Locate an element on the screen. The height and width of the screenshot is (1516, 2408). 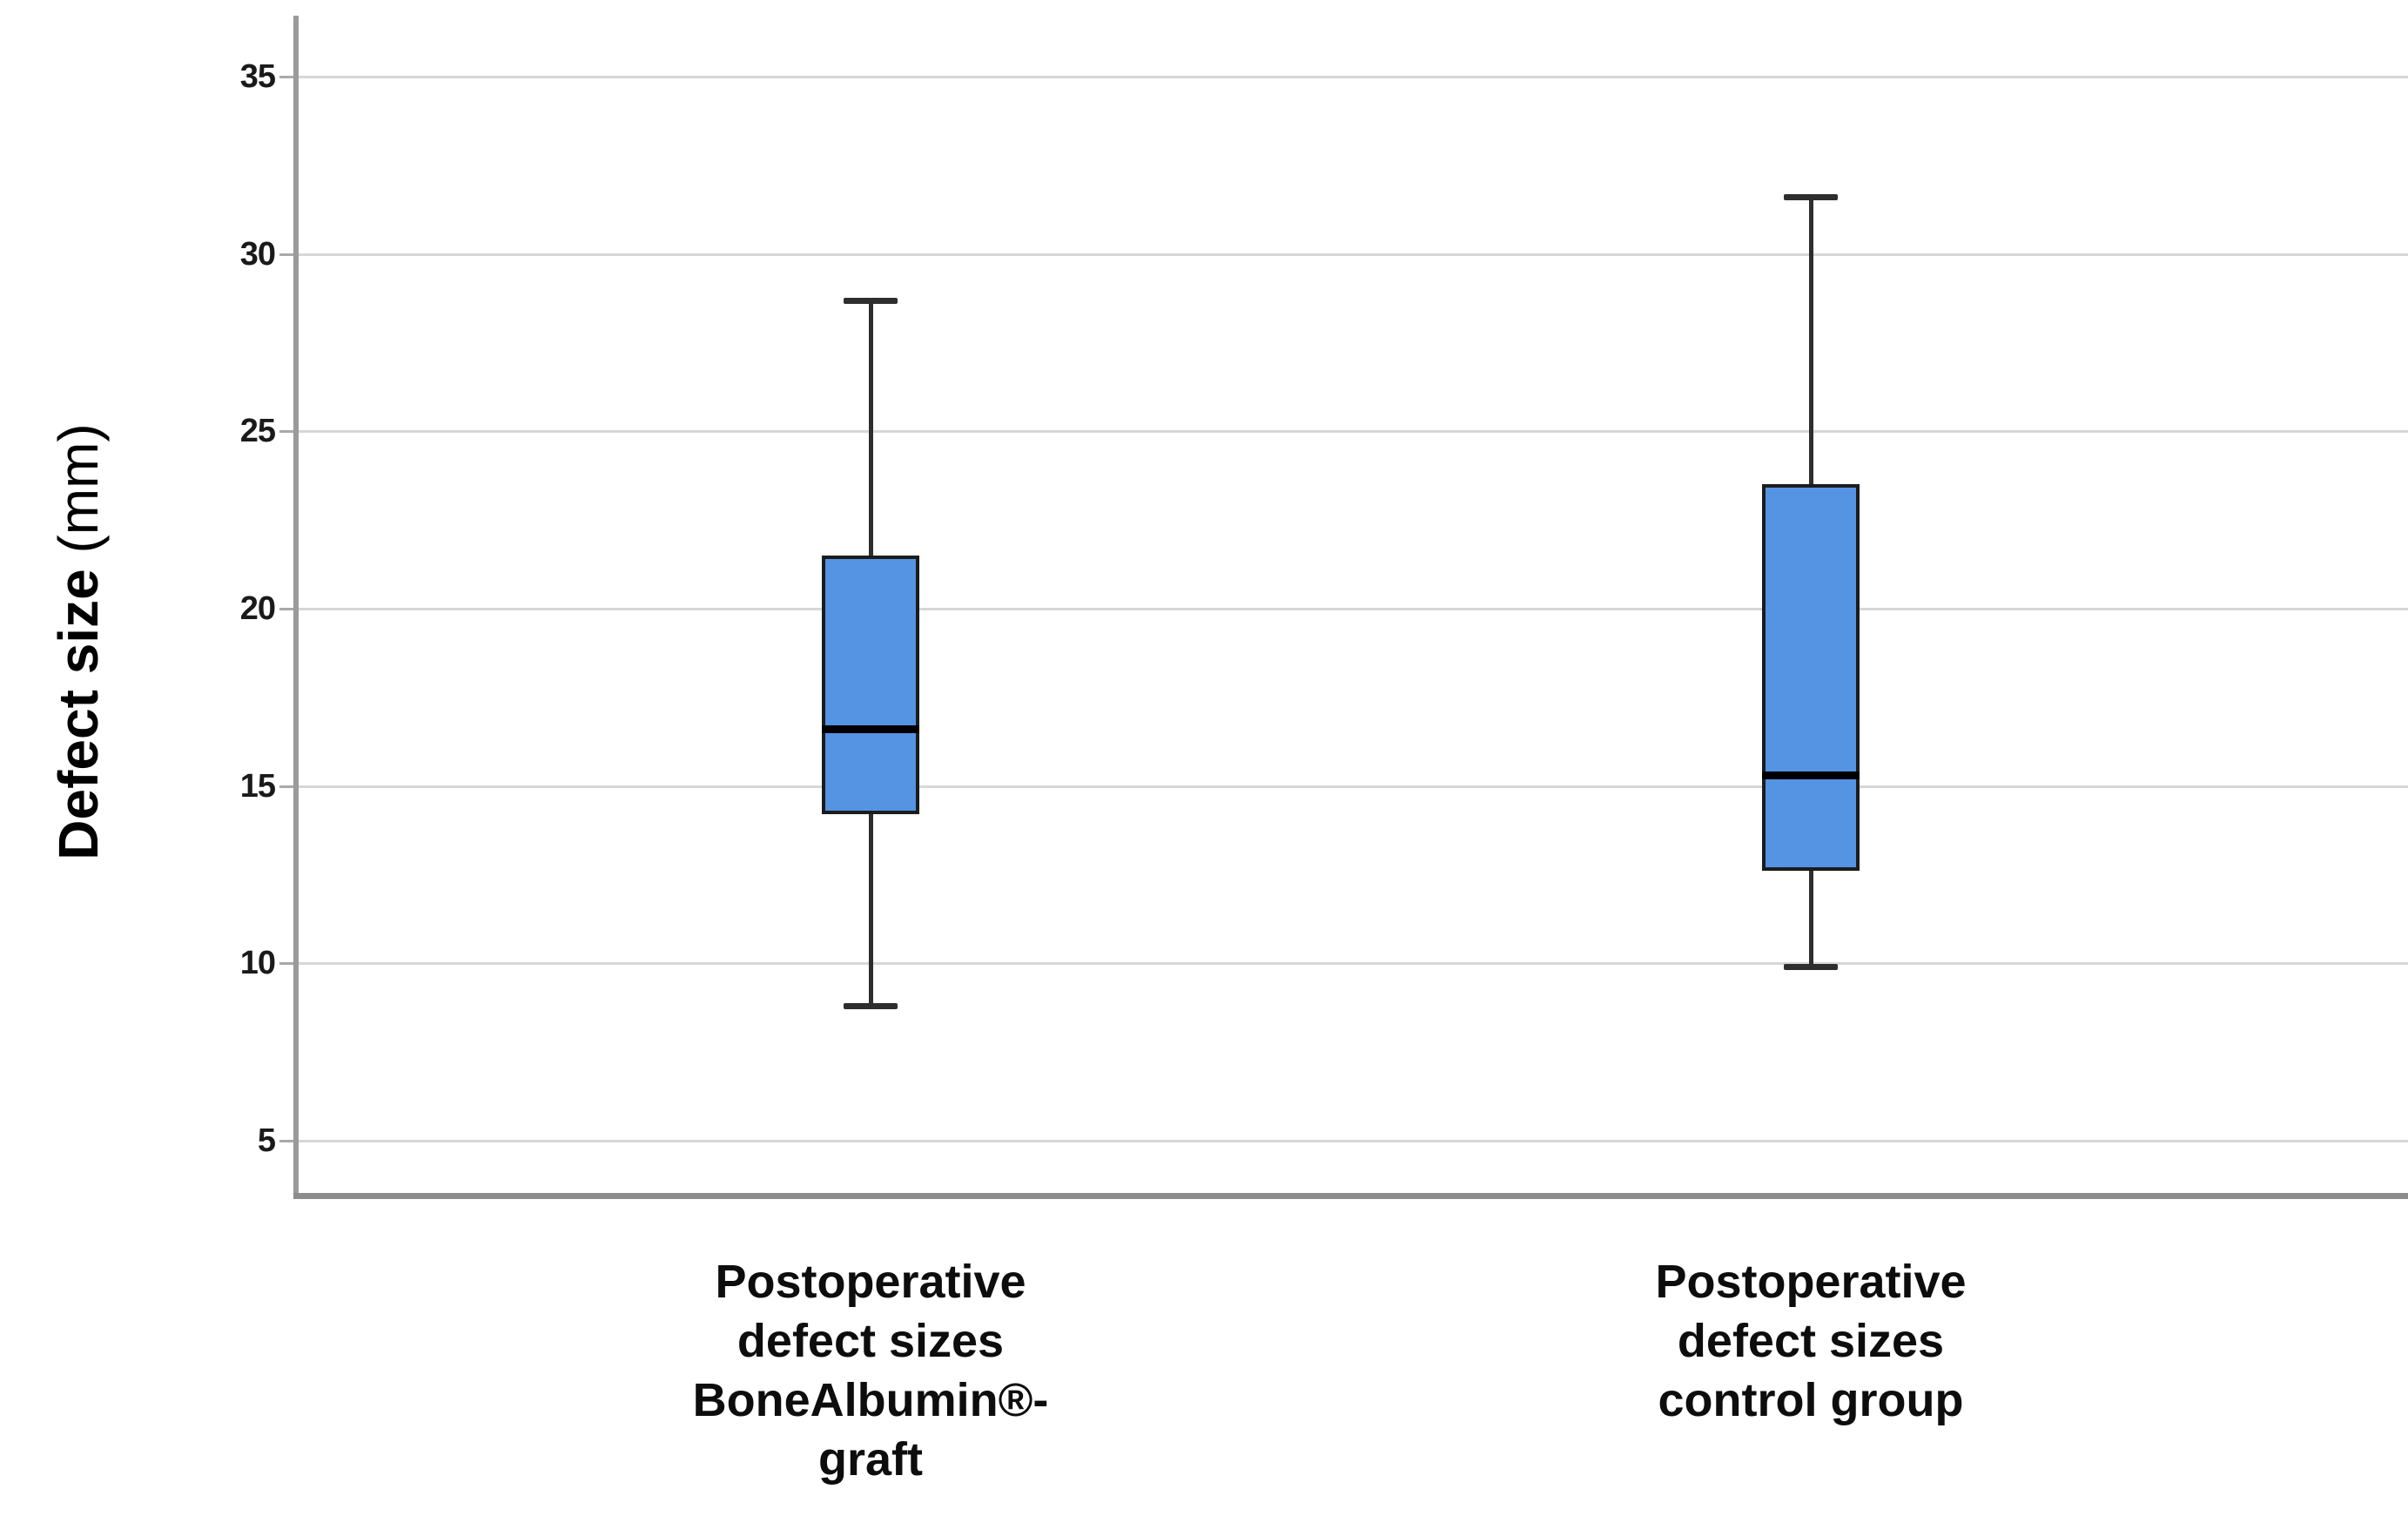
x-category-label-group-2-line-3: control group is located at coordinates (1811, 1400).